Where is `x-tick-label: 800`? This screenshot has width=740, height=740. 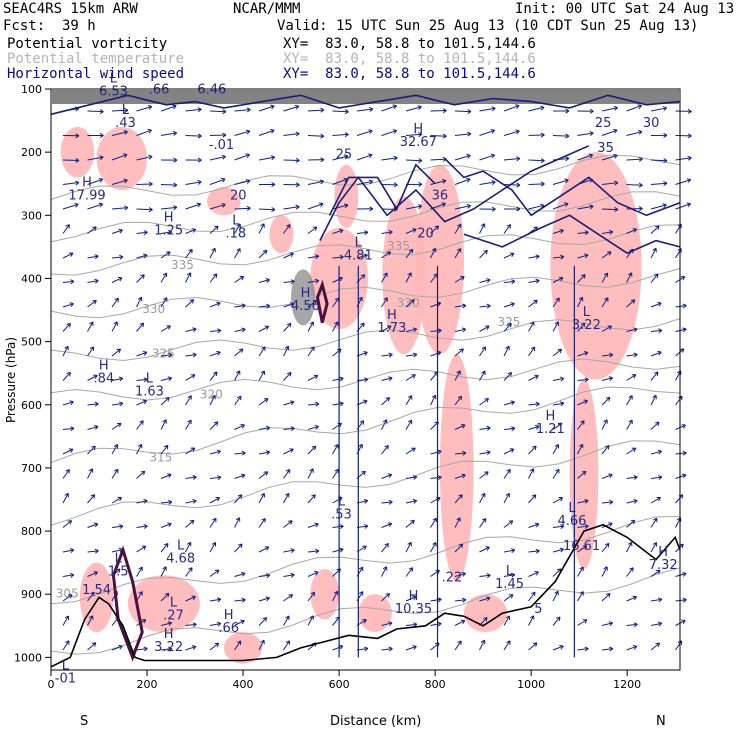
x-tick-label: 800 is located at coordinates (435, 684).